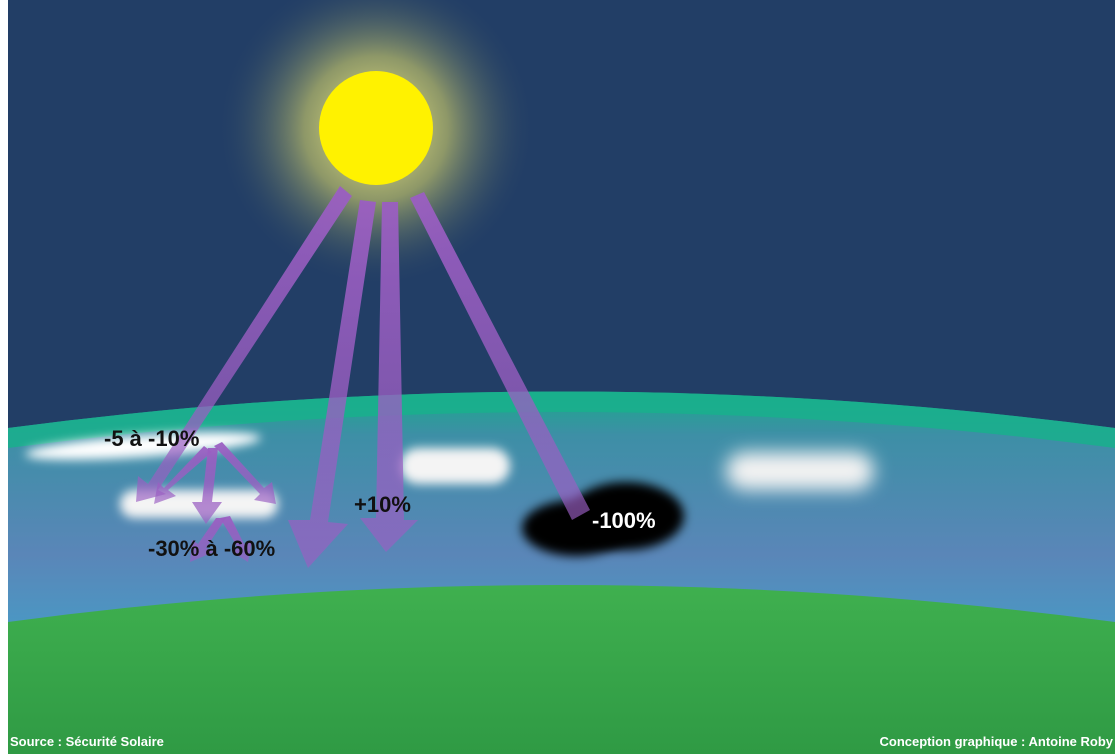 Image resolution: width=1115 pixels, height=754 pixels. I want to click on atmosphere-rim, so click(561, 419).